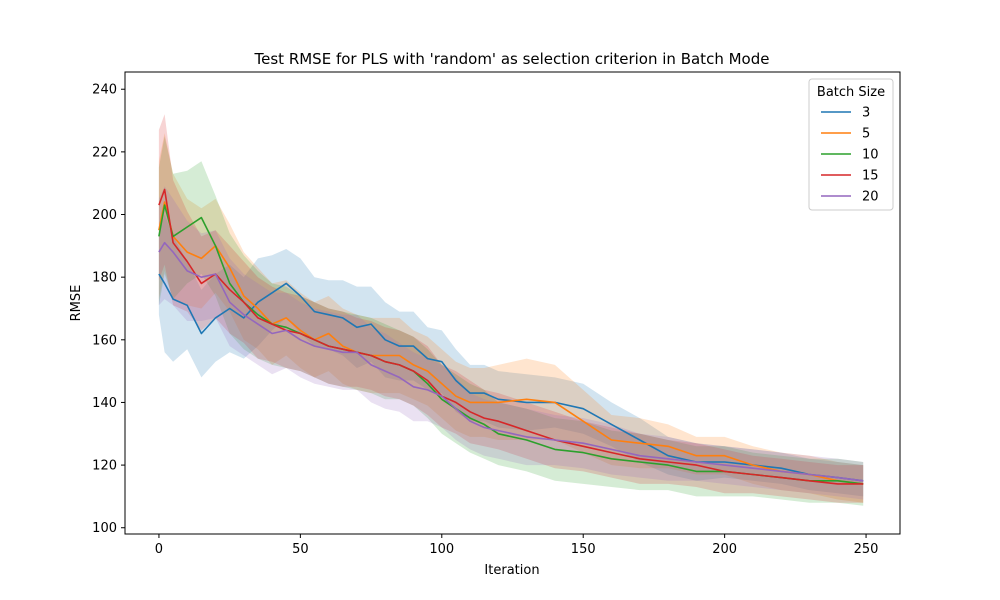 The width and height of the screenshot is (1000, 600). I want to click on legend-label-15: 15, so click(870, 176).